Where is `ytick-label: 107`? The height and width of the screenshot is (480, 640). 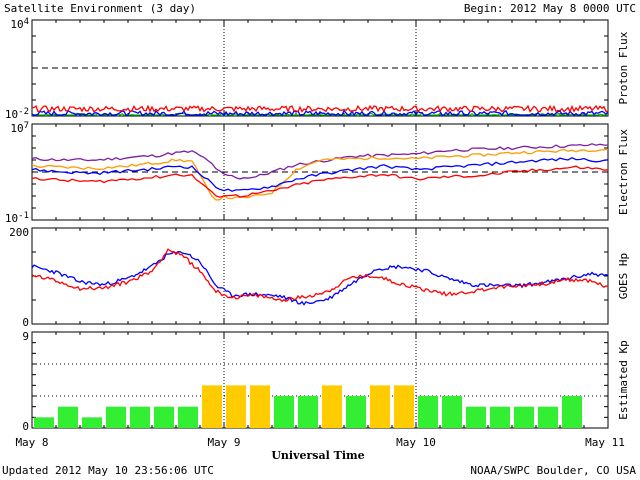 ytick-label: 107 is located at coordinates (19, 128).